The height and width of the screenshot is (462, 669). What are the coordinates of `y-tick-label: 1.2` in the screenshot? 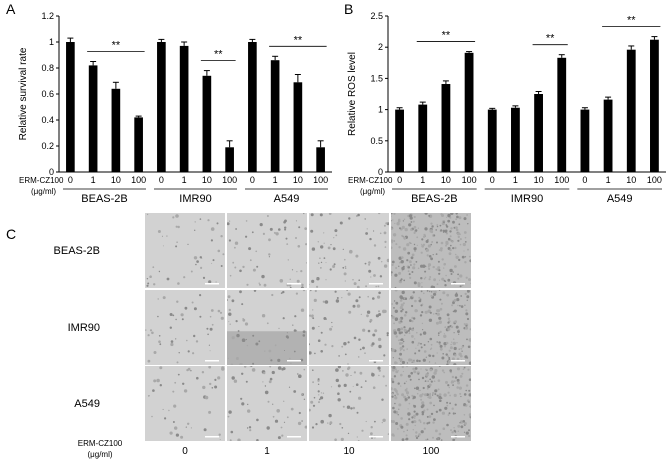 It's located at (47, 16).